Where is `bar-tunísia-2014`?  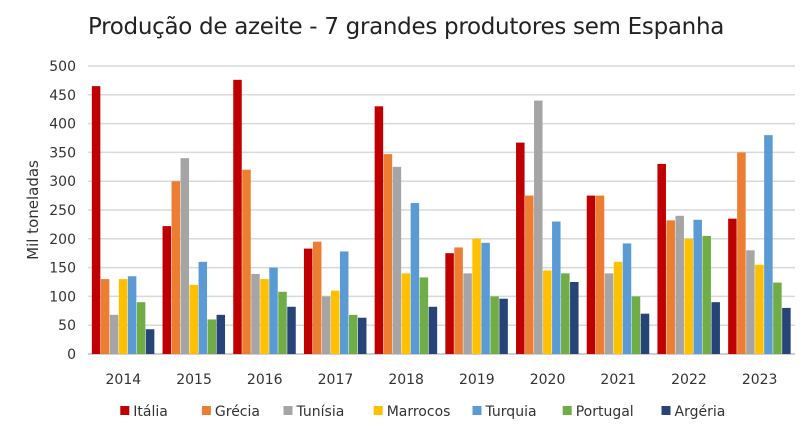
bar-tunísia-2014 is located at coordinates (114, 334).